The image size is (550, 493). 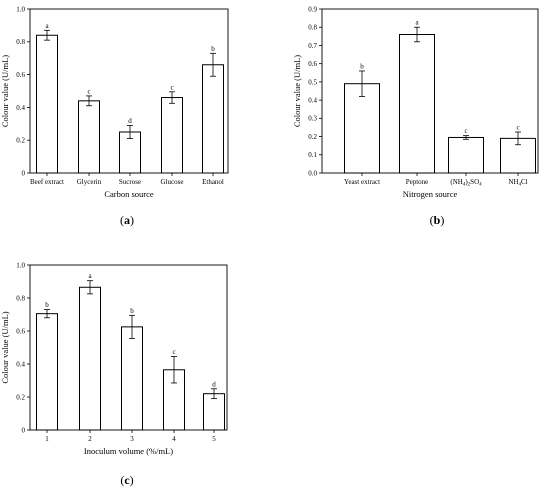 What do you see at coordinates (130, 182) in the screenshot?
I see `x-tick-label: Sucrose` at bounding box center [130, 182].